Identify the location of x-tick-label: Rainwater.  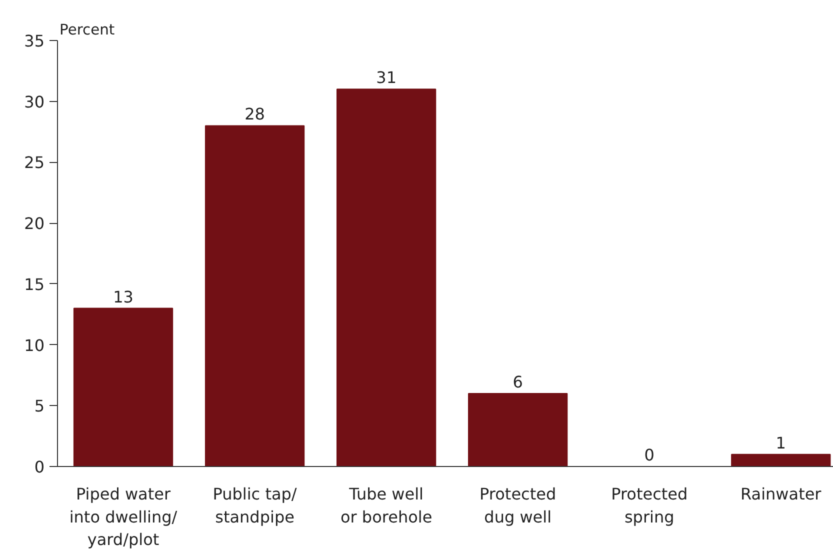
(781, 494).